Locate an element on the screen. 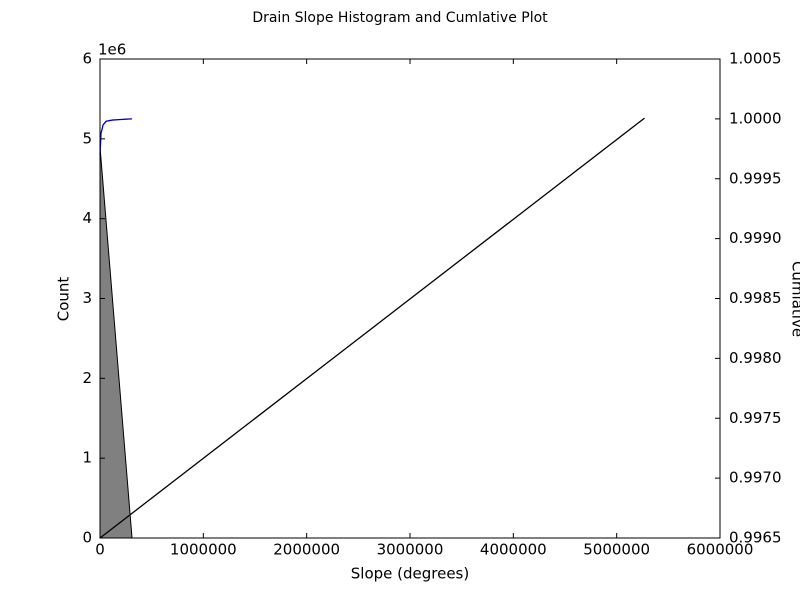 The height and width of the screenshot is (600, 800). y-axis-label: Count is located at coordinates (64, 299).